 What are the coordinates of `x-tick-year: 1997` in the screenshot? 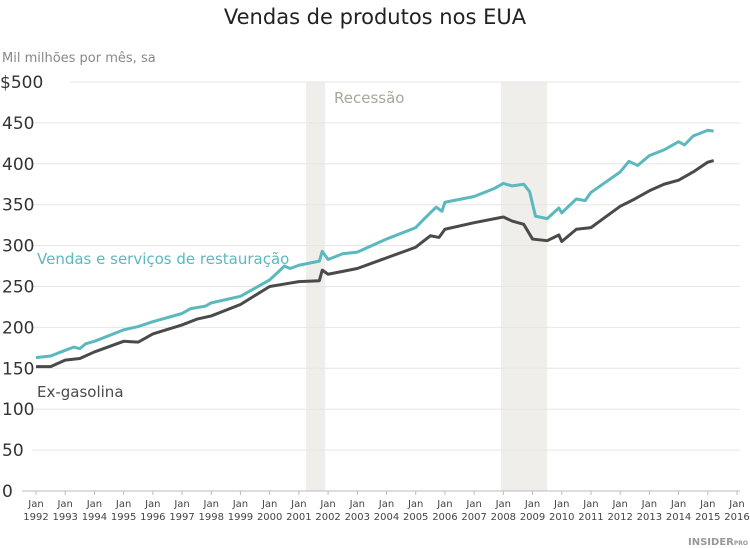 It's located at (181, 517).